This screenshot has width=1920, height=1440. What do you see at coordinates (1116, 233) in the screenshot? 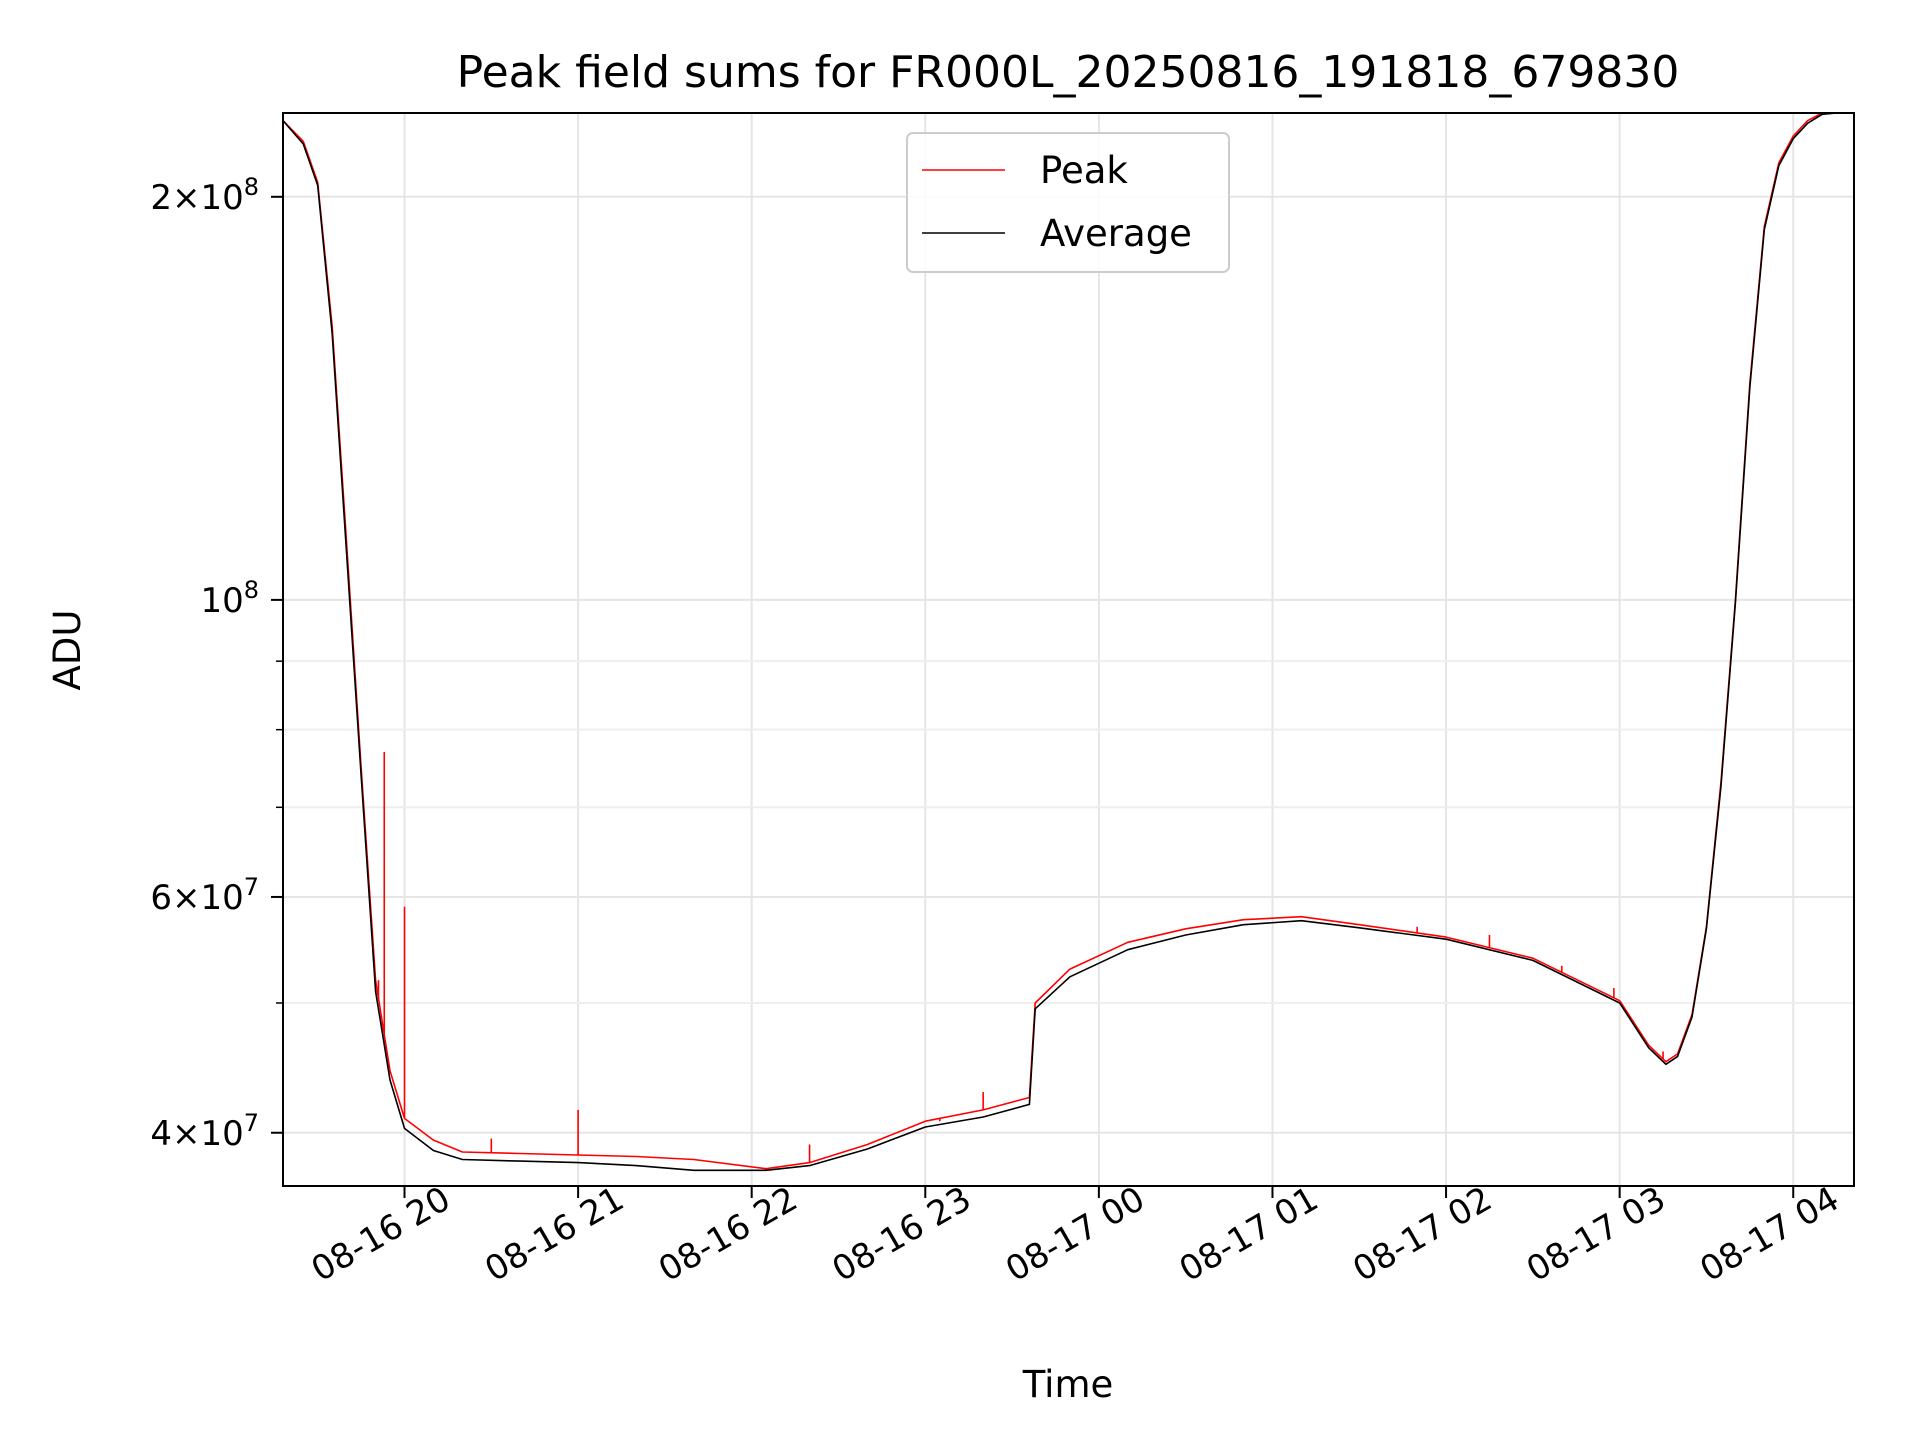
I see `legend-label-average: Average` at bounding box center [1116, 233].